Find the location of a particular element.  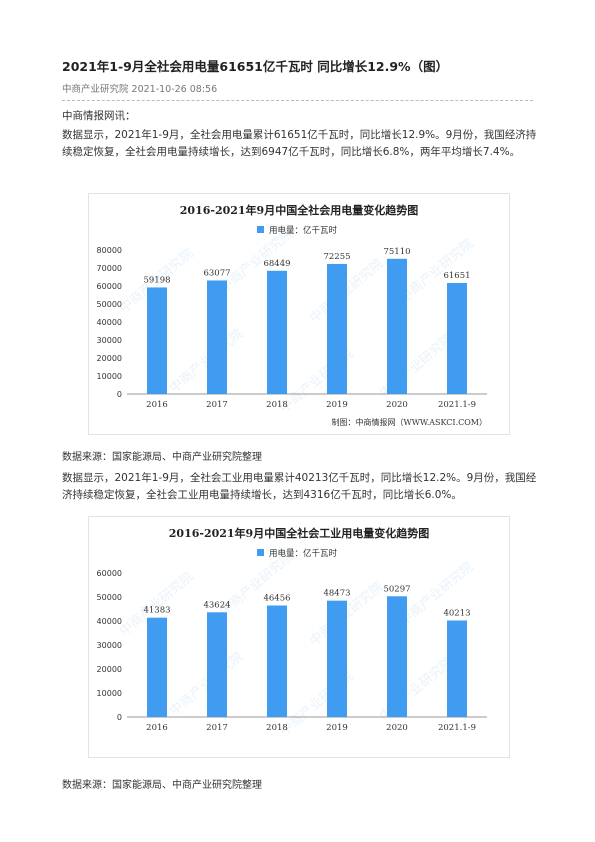

source-note-2: 数据来源：国家能源局、中商产业研究院整理 is located at coordinates (162, 785).